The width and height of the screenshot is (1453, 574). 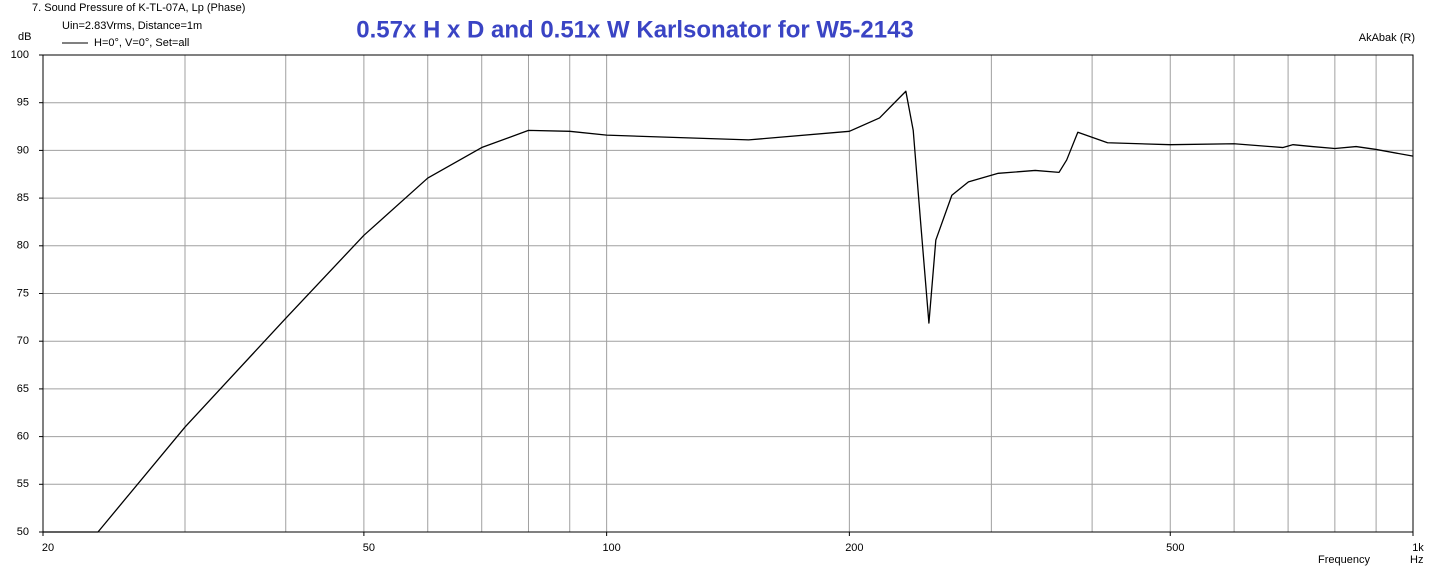 I want to click on y-tick-label: 85, so click(x=23, y=198).